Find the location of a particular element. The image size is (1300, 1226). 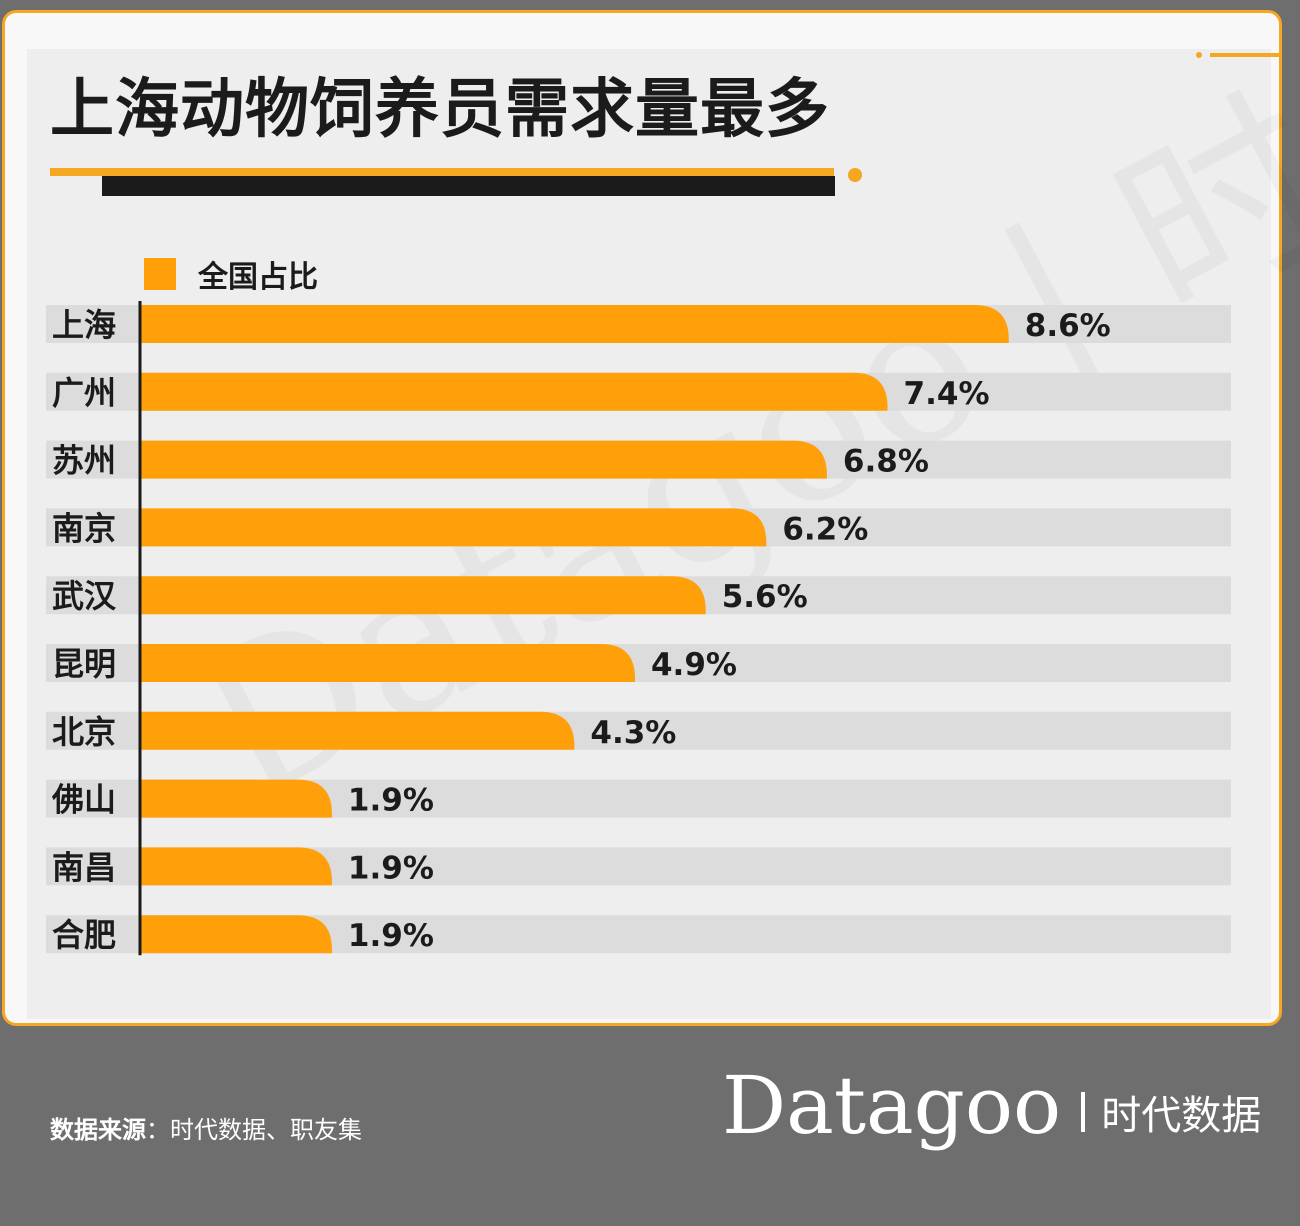

category-label: 合肥 is located at coordinates (84, 935).